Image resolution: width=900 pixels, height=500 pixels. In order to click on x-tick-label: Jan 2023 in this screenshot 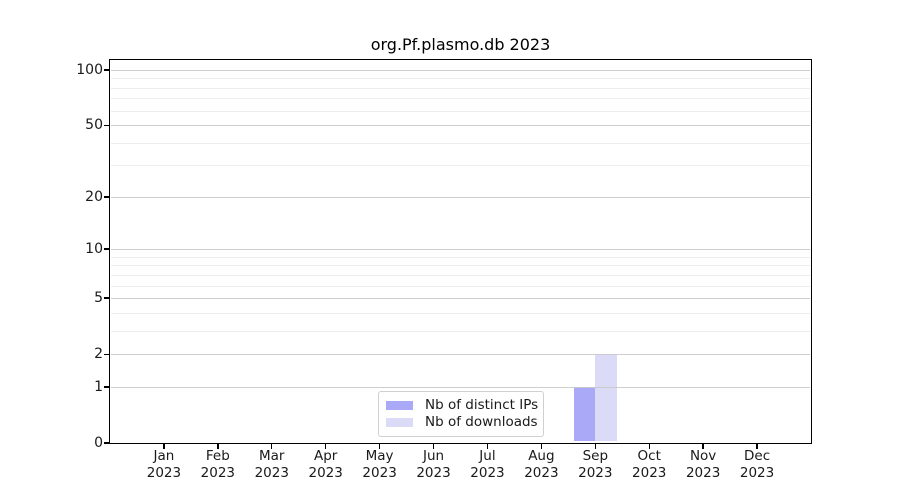, I will do `click(164, 464)`.